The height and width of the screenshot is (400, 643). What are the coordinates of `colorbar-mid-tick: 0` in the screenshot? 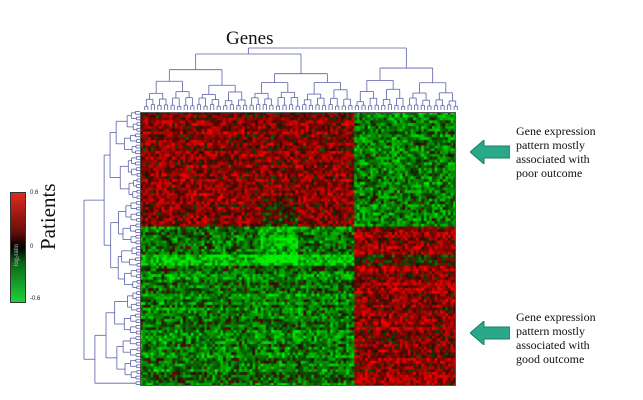 It's located at (32, 247).